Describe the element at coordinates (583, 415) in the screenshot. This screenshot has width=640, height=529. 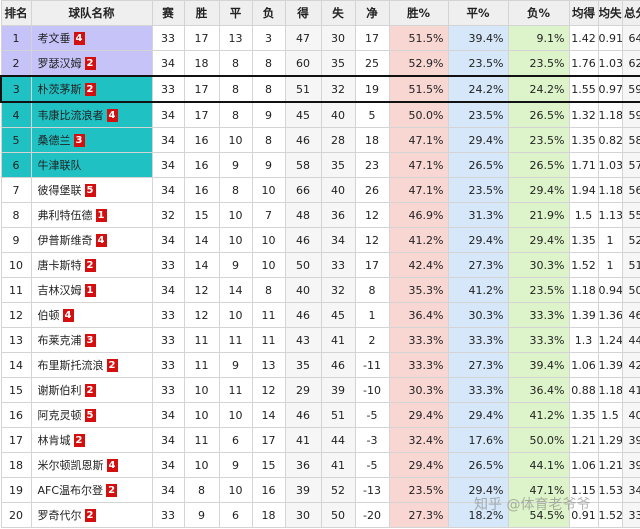
I see `avg-goals-for-cell: 1.35` at that location.